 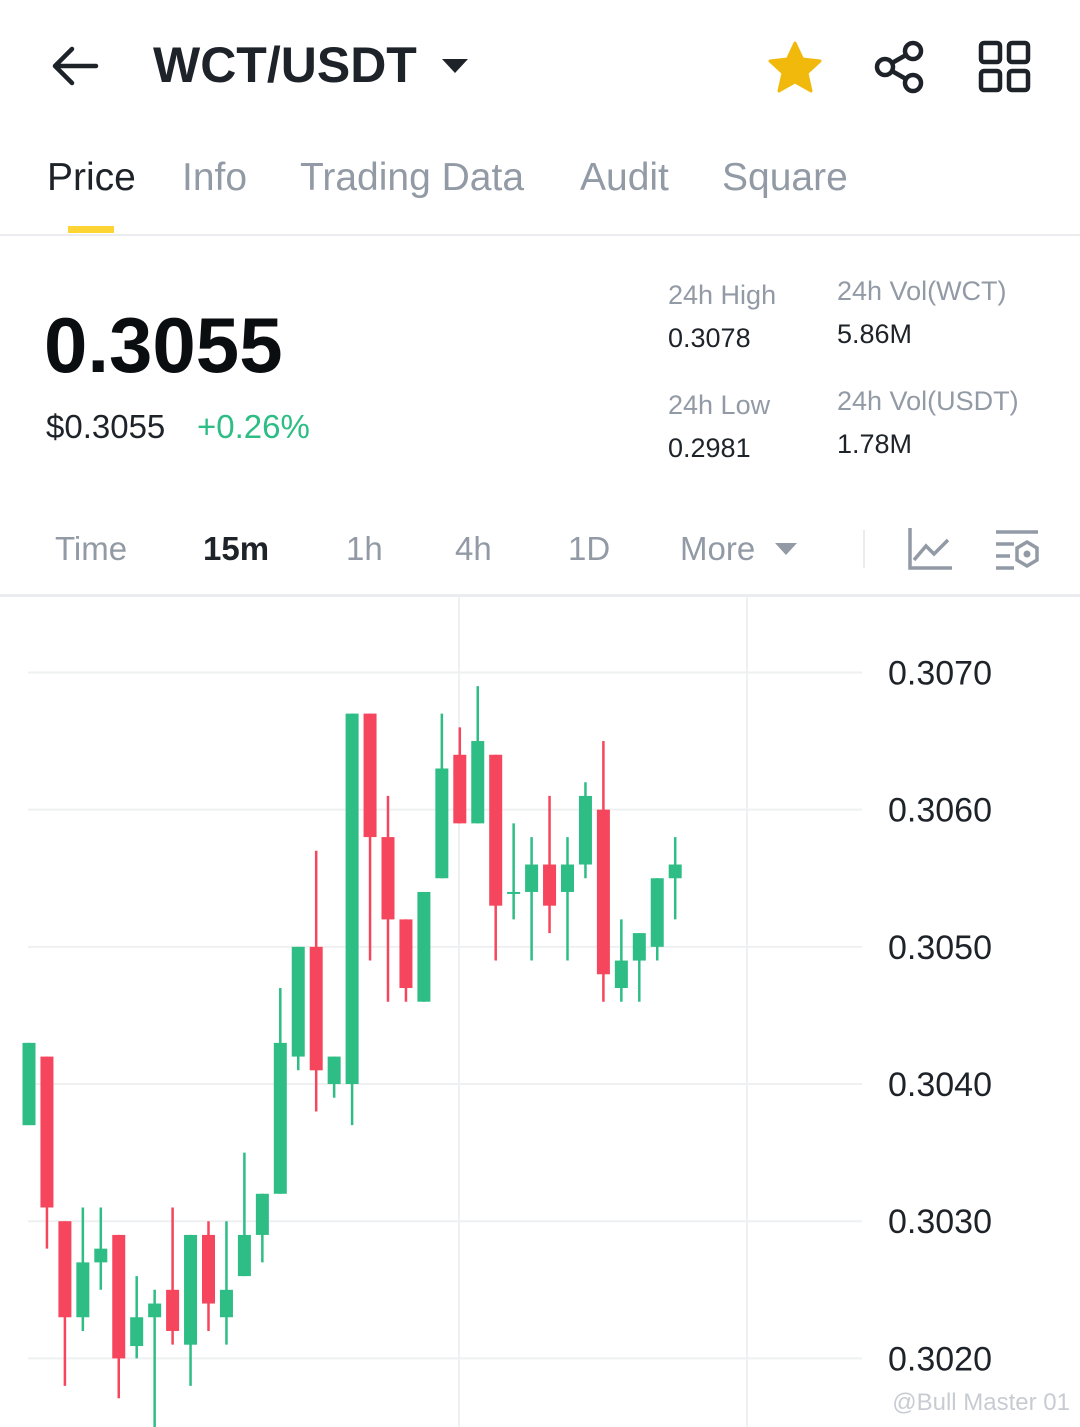 What do you see at coordinates (981, 1402) in the screenshot?
I see `watermark: @Bull Master 01` at bounding box center [981, 1402].